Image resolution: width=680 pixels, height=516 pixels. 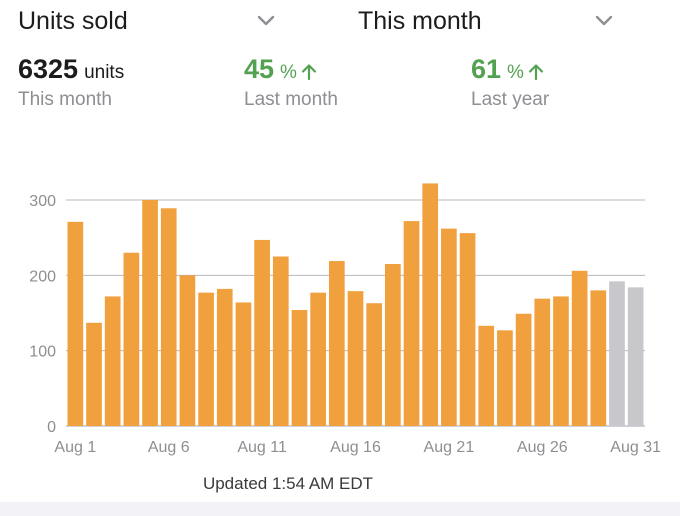 What do you see at coordinates (288, 483) in the screenshot?
I see `updated-timestamp: Updated 1:54 AM EDT` at bounding box center [288, 483].